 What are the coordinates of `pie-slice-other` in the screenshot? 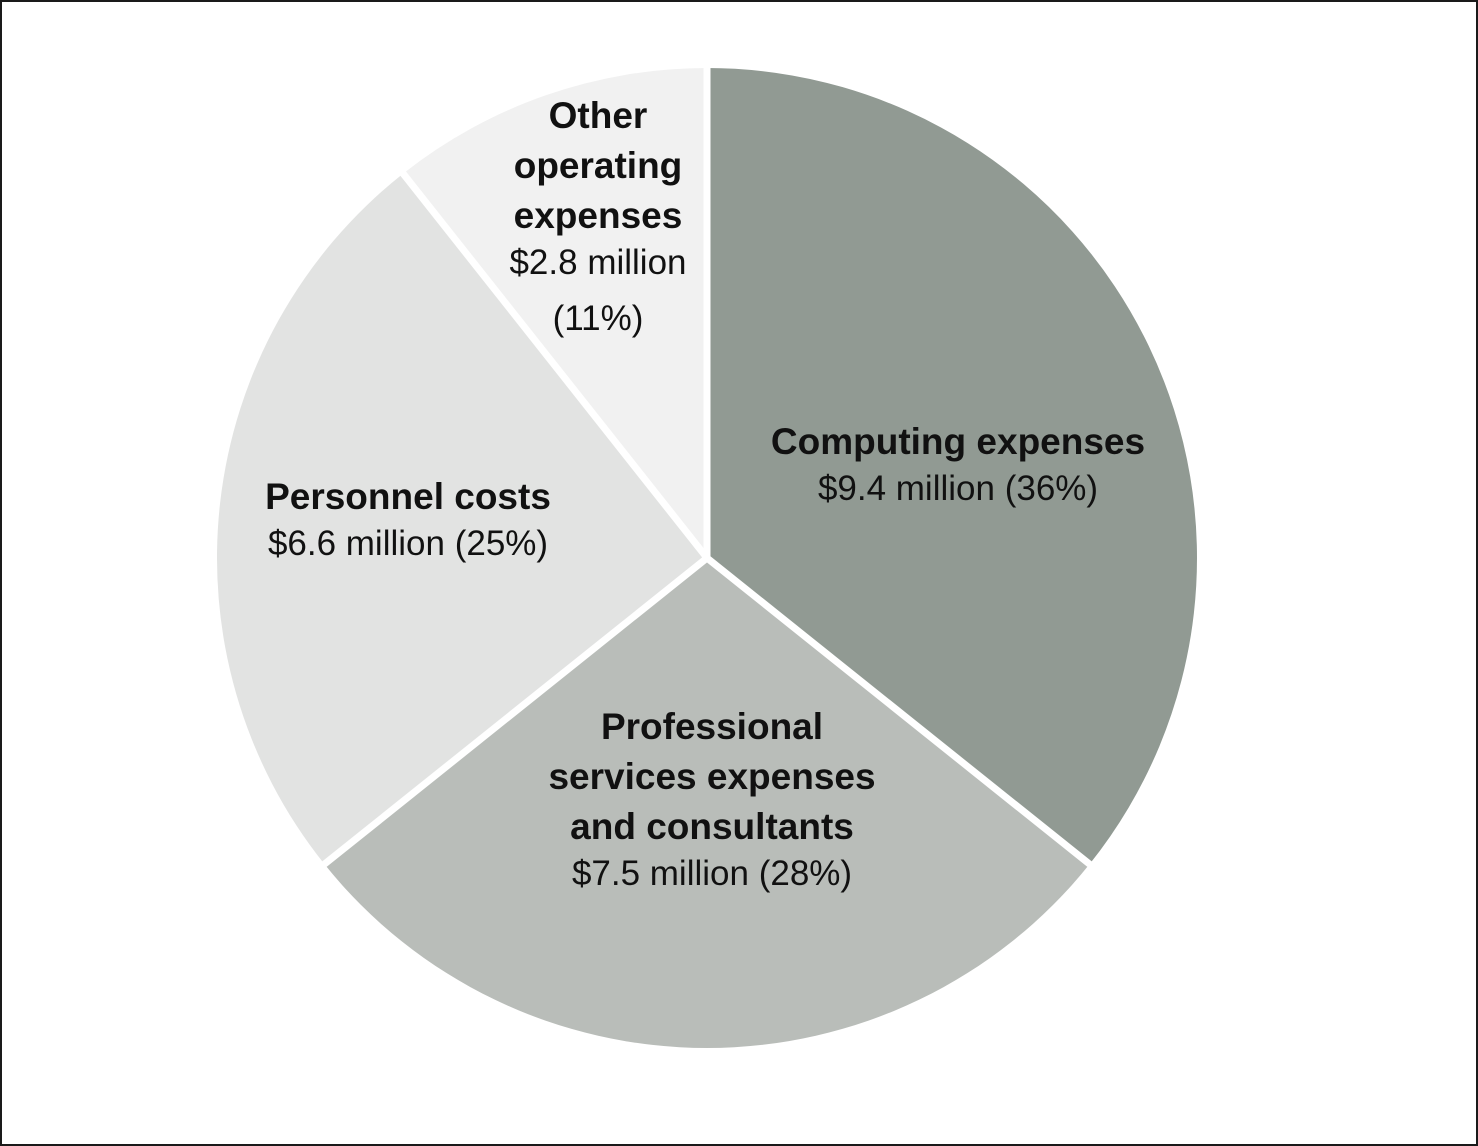 It's located at (555, 313).